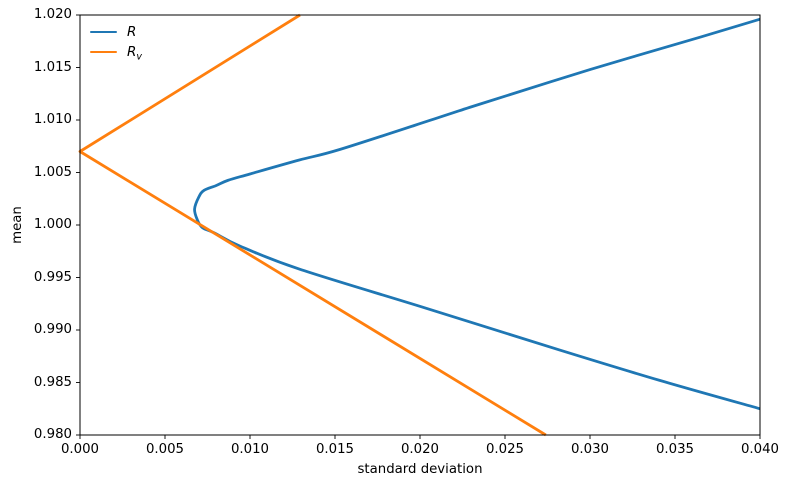  Describe the element at coordinates (590, 449) in the screenshot. I see `x-tick-label: 0.030` at that location.